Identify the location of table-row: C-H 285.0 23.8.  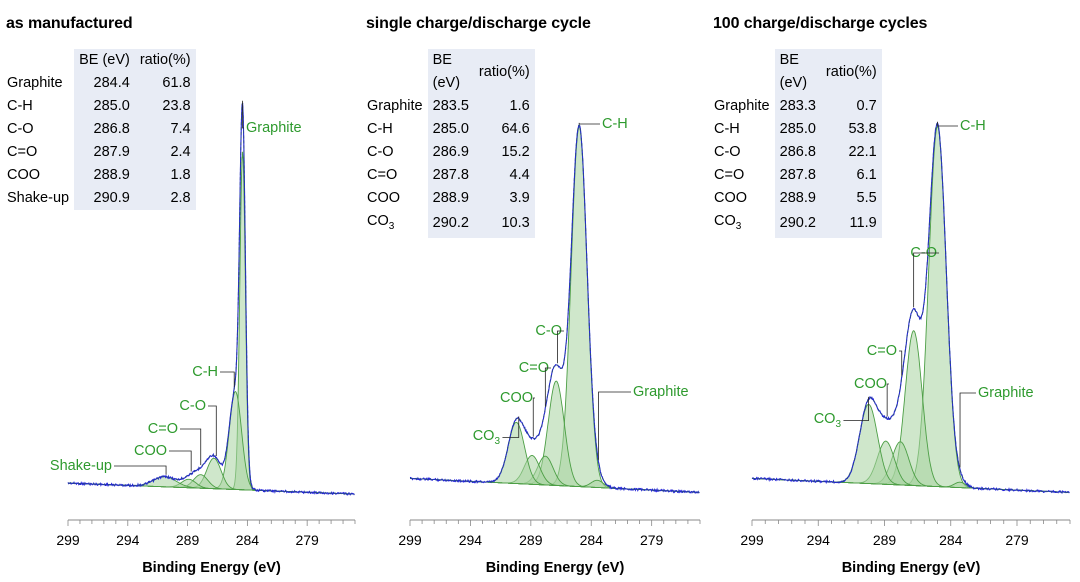
(99, 106).